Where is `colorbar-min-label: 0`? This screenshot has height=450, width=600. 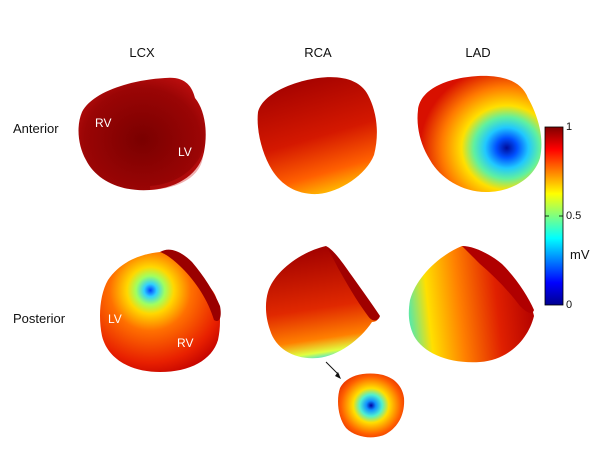
colorbar-min-label: 0 is located at coordinates (569, 305).